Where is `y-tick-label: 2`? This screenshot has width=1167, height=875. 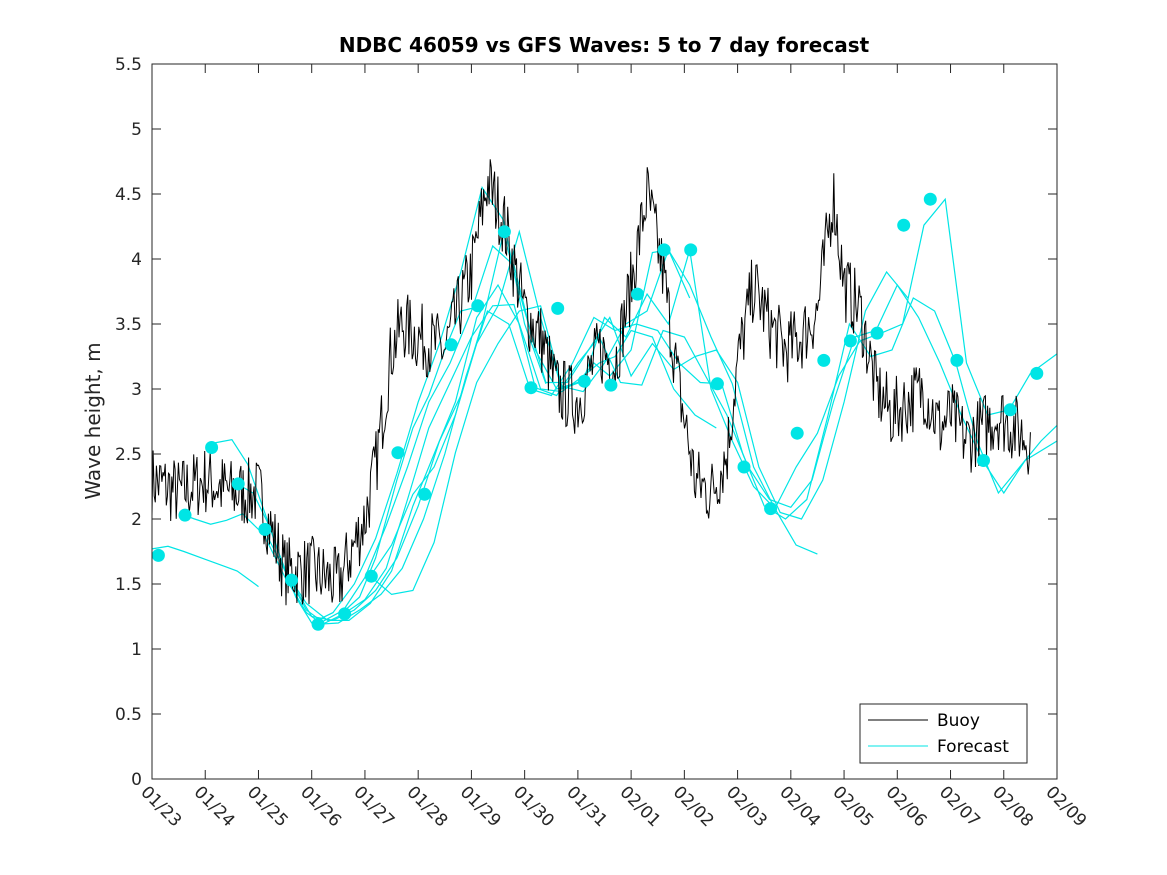 y-tick-label: 2 is located at coordinates (136, 520).